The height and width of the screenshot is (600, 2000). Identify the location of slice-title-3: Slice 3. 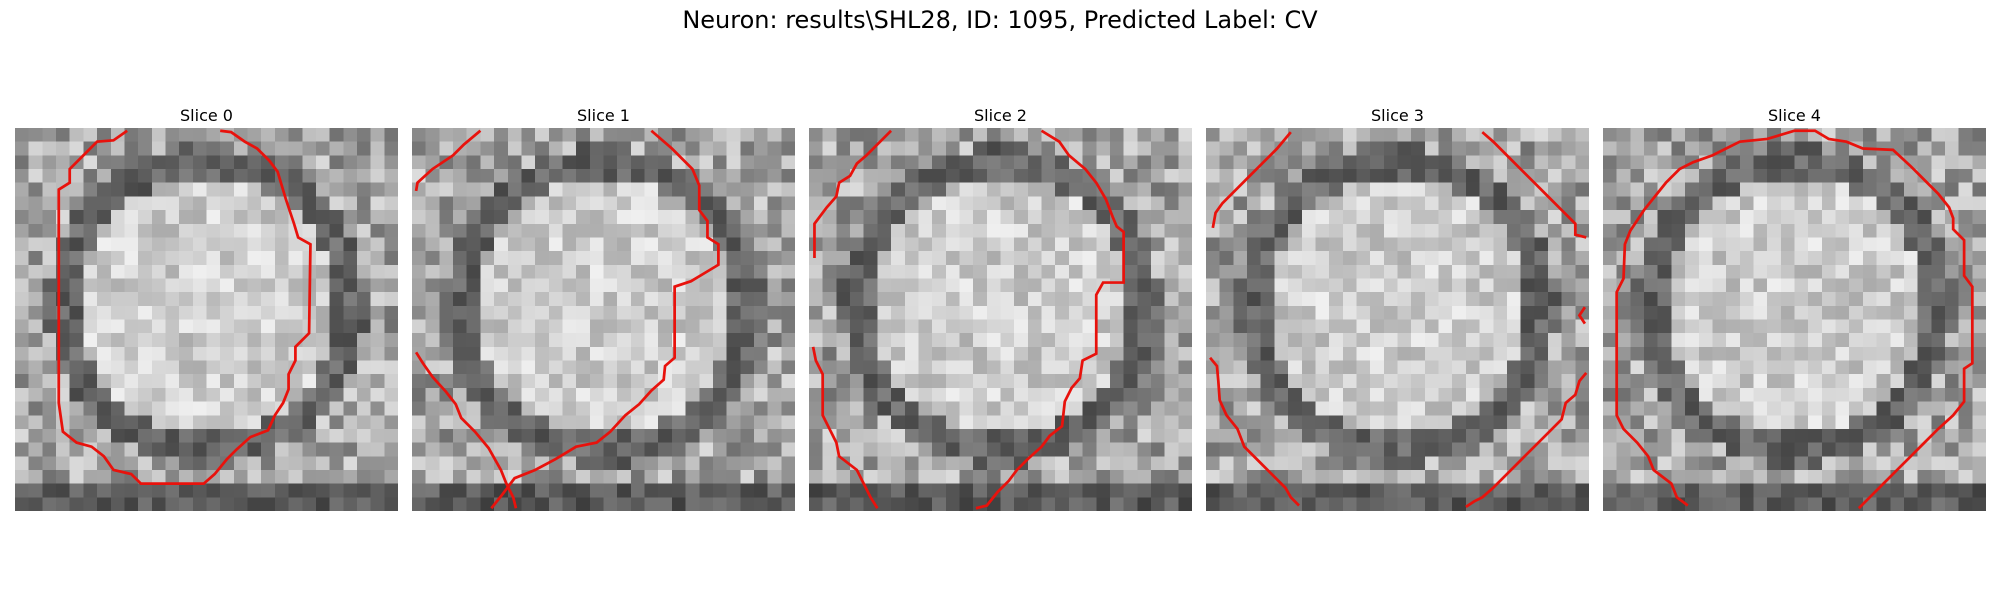
(1397, 115).